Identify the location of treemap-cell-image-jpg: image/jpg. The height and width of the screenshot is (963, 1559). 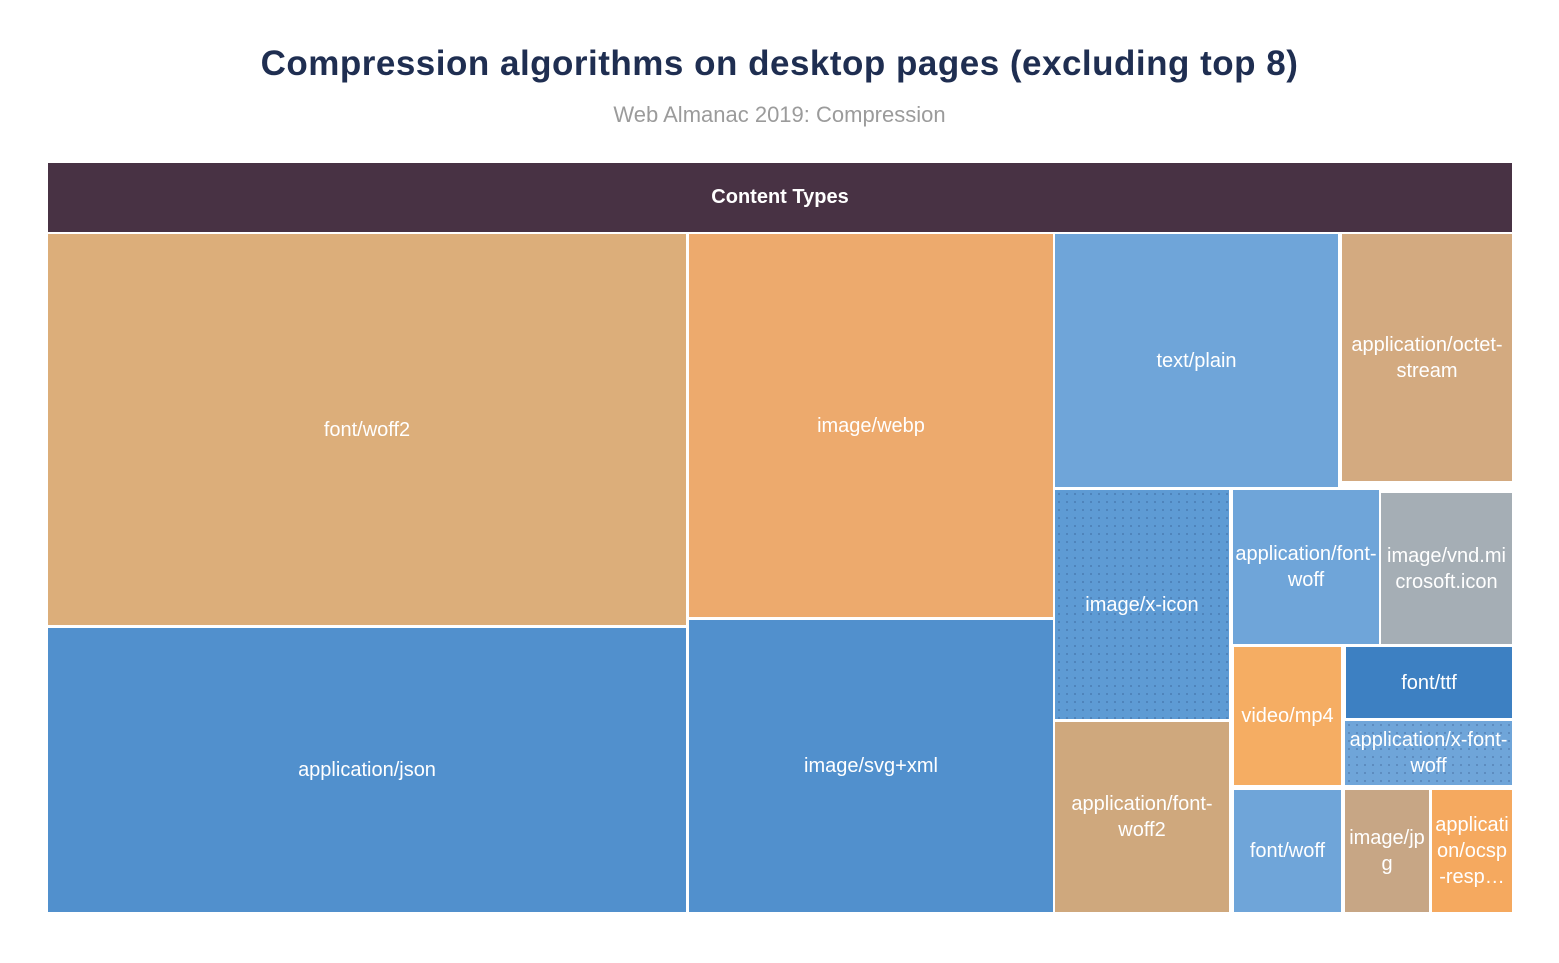
(1387, 851).